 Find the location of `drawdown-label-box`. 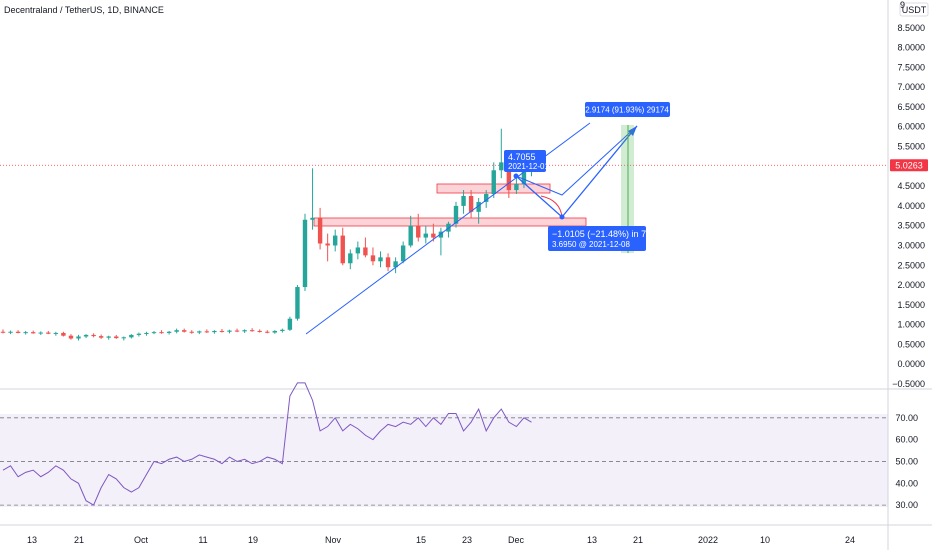

drawdown-label-box is located at coordinates (597, 238).